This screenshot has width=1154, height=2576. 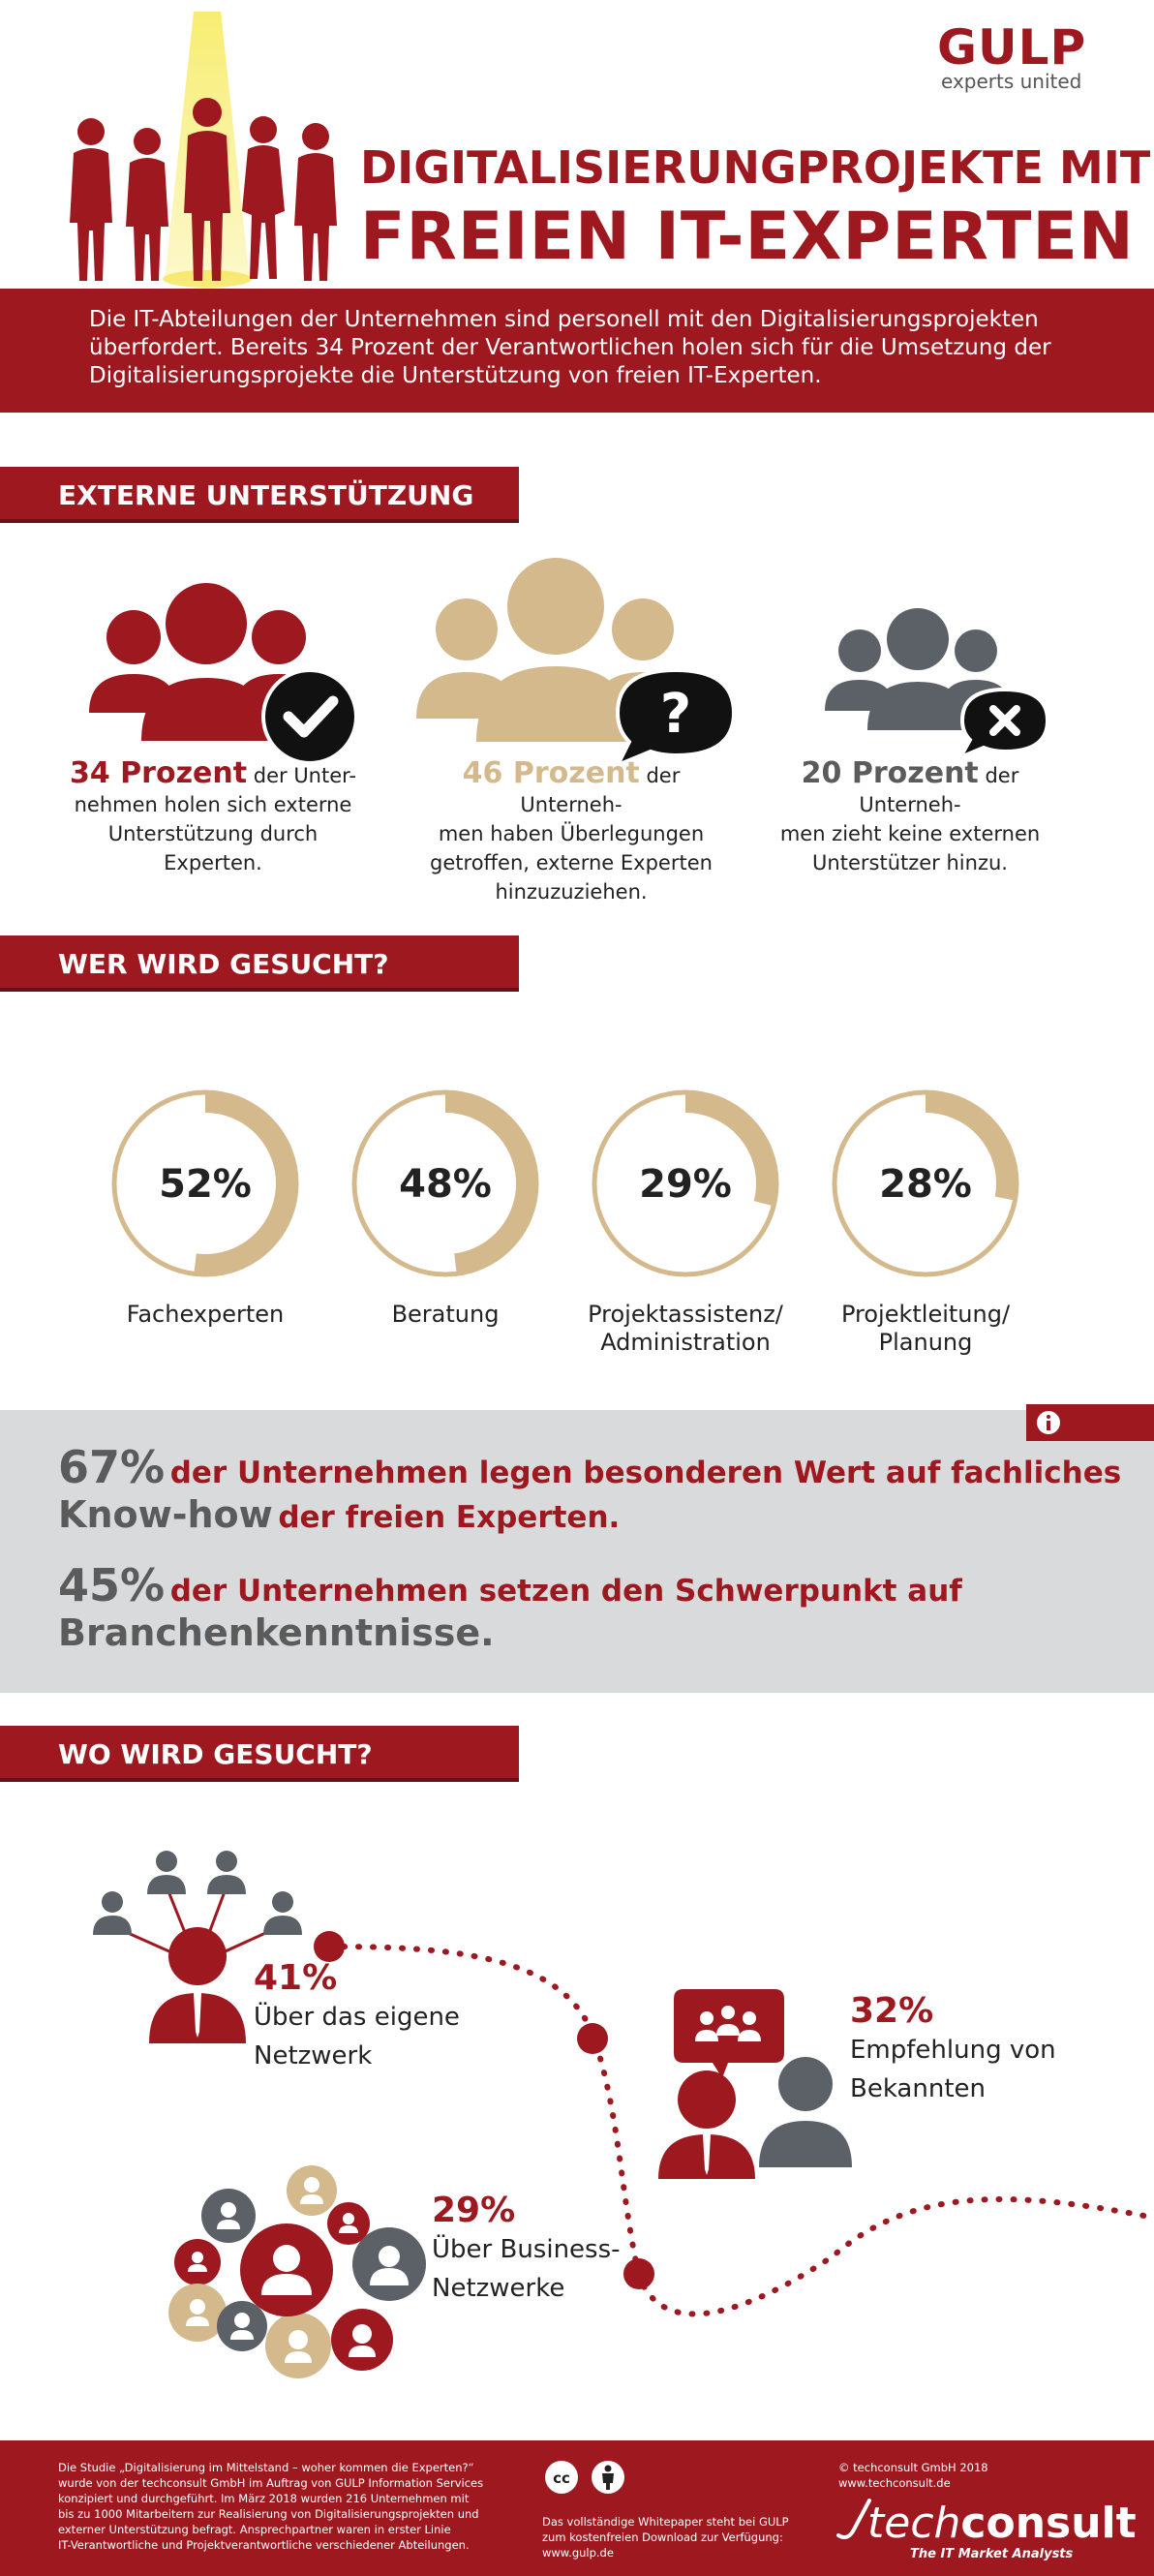 What do you see at coordinates (576, 663) in the screenshot?
I see `considering-group-icon: ?` at bounding box center [576, 663].